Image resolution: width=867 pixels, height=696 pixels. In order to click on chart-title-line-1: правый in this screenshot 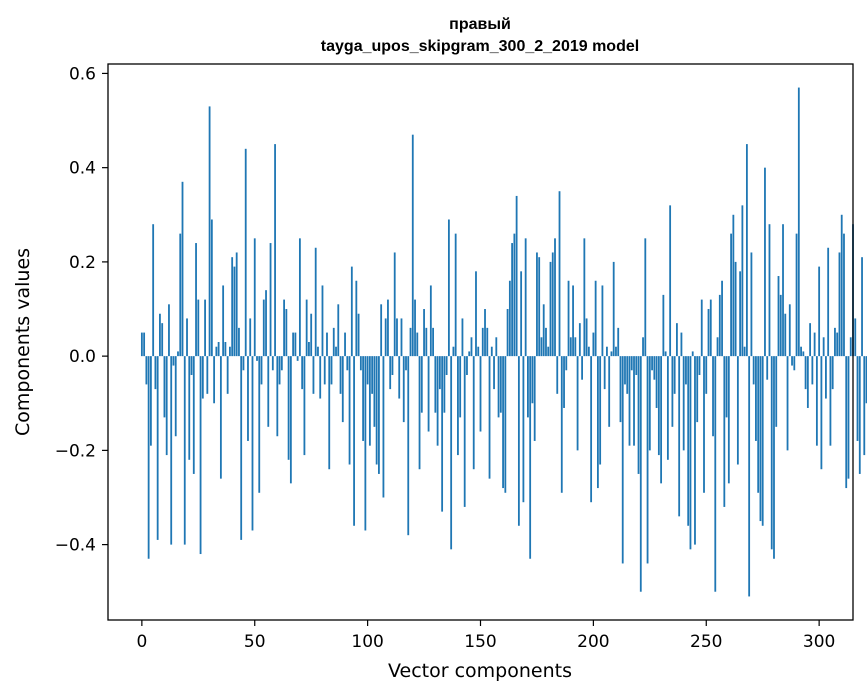, I will do `click(480, 24)`.